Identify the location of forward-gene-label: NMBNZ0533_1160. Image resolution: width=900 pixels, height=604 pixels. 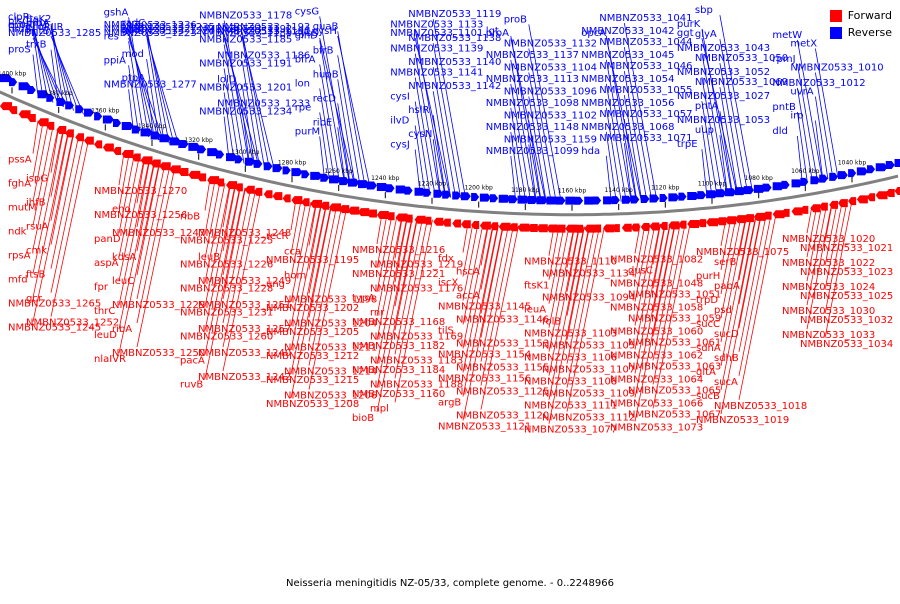
(398, 394).